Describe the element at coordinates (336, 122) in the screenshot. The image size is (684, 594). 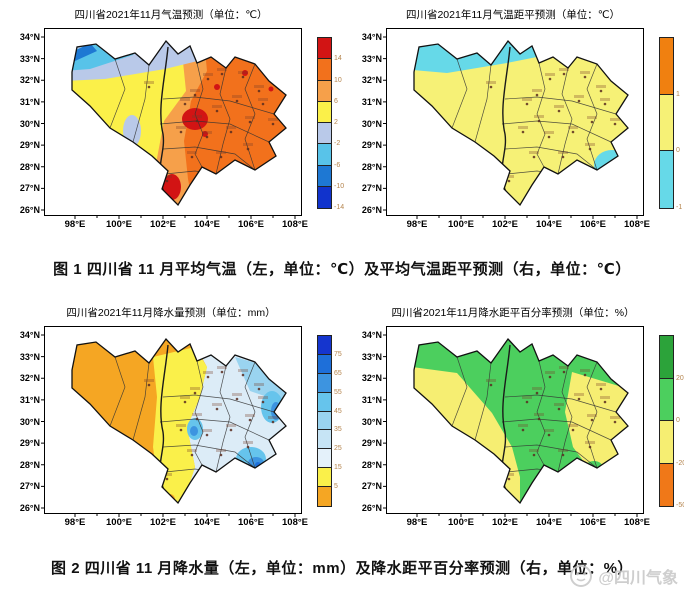
I see `colorbar-tick-label: 2` at that location.